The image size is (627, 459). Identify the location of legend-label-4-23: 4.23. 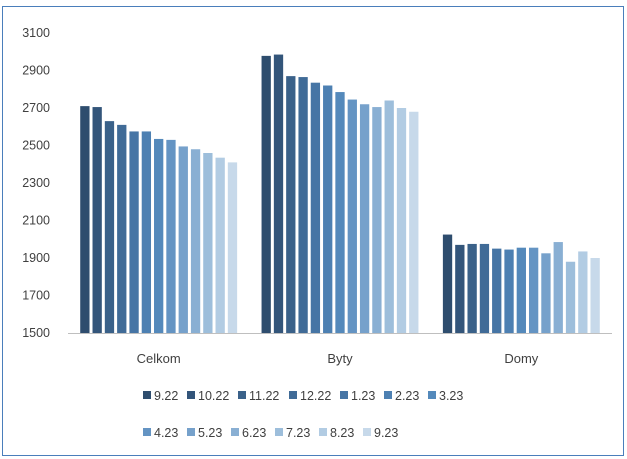
(166, 433).